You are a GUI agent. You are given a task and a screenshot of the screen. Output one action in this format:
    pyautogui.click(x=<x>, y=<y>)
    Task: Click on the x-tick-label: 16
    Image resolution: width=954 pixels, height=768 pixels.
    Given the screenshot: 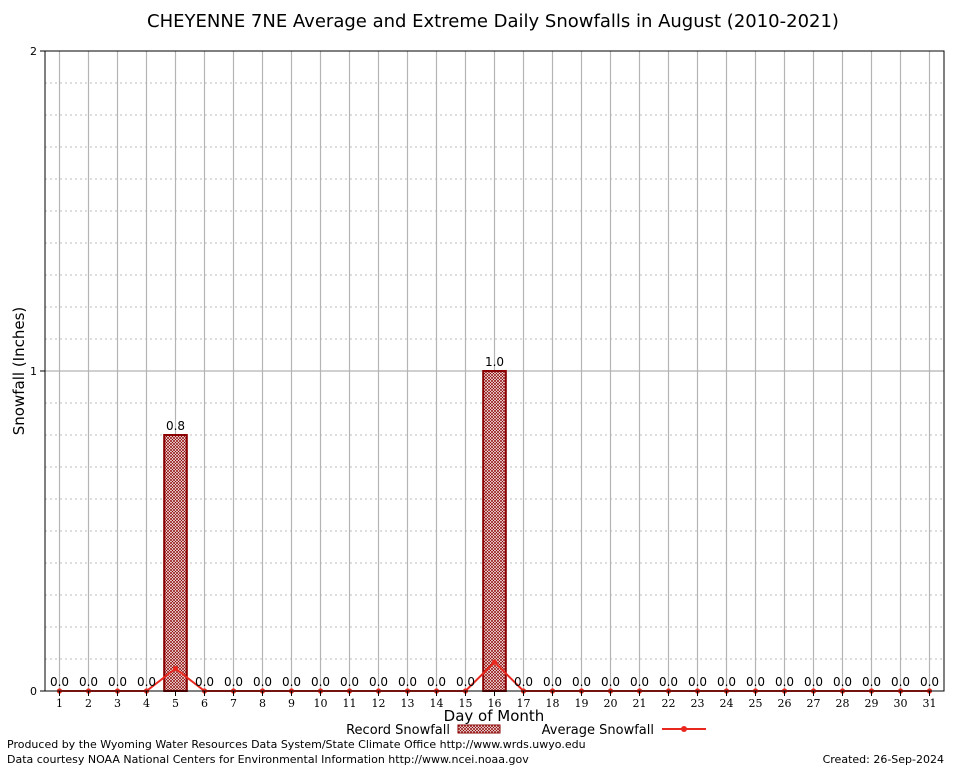 What is the action you would take?
    pyautogui.click(x=495, y=703)
    